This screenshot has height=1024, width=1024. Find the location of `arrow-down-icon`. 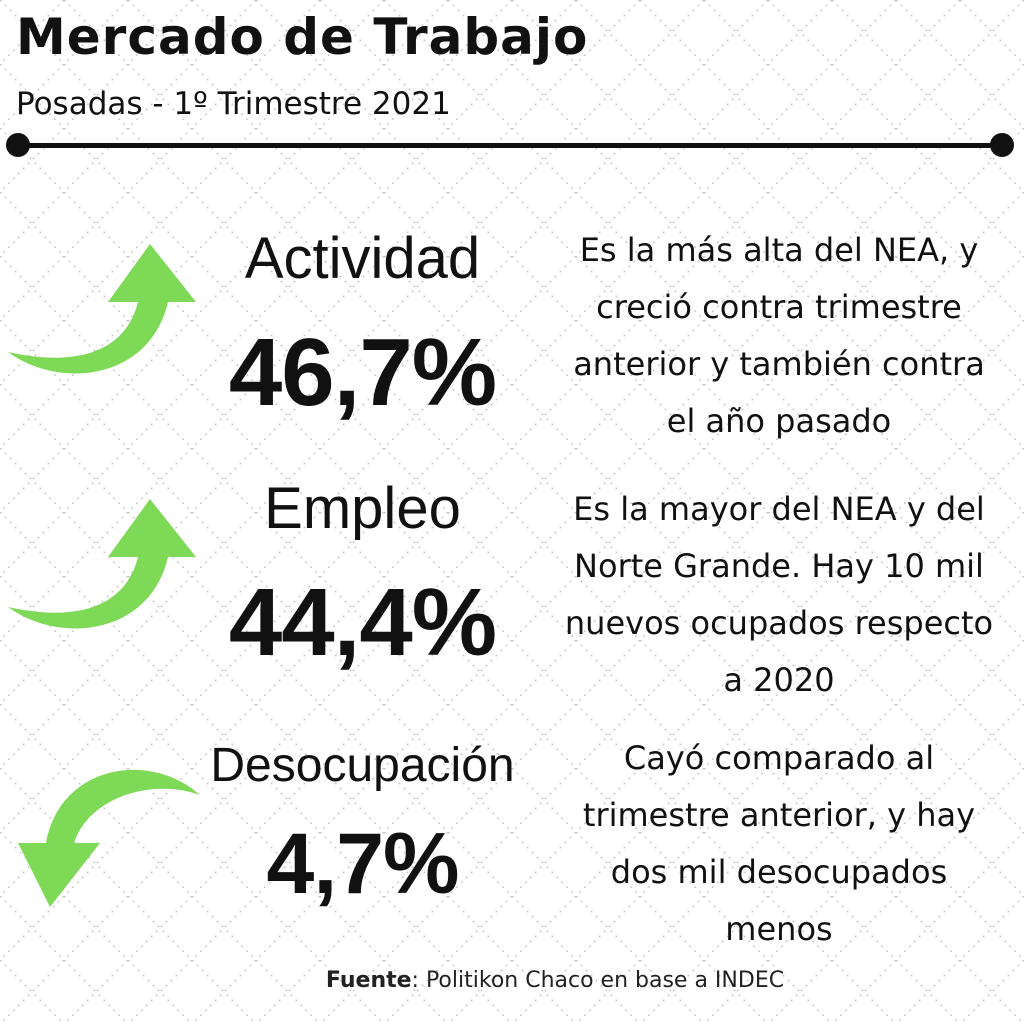

arrow-down-icon is located at coordinates (109, 838).